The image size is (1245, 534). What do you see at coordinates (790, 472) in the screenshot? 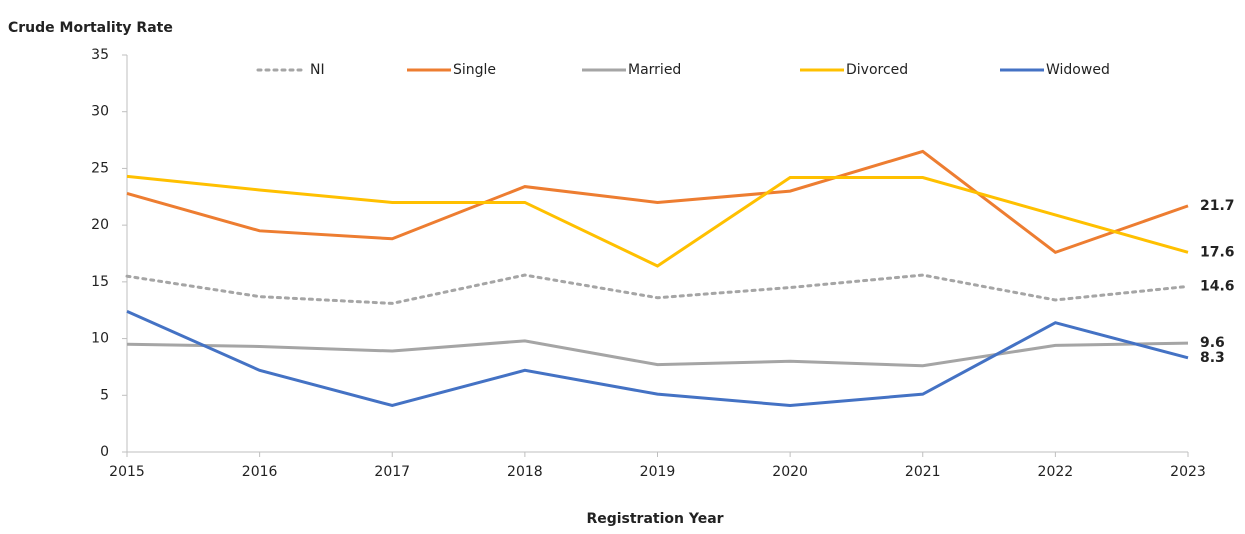
I see `x-tick-label: 2020` at bounding box center [790, 472].